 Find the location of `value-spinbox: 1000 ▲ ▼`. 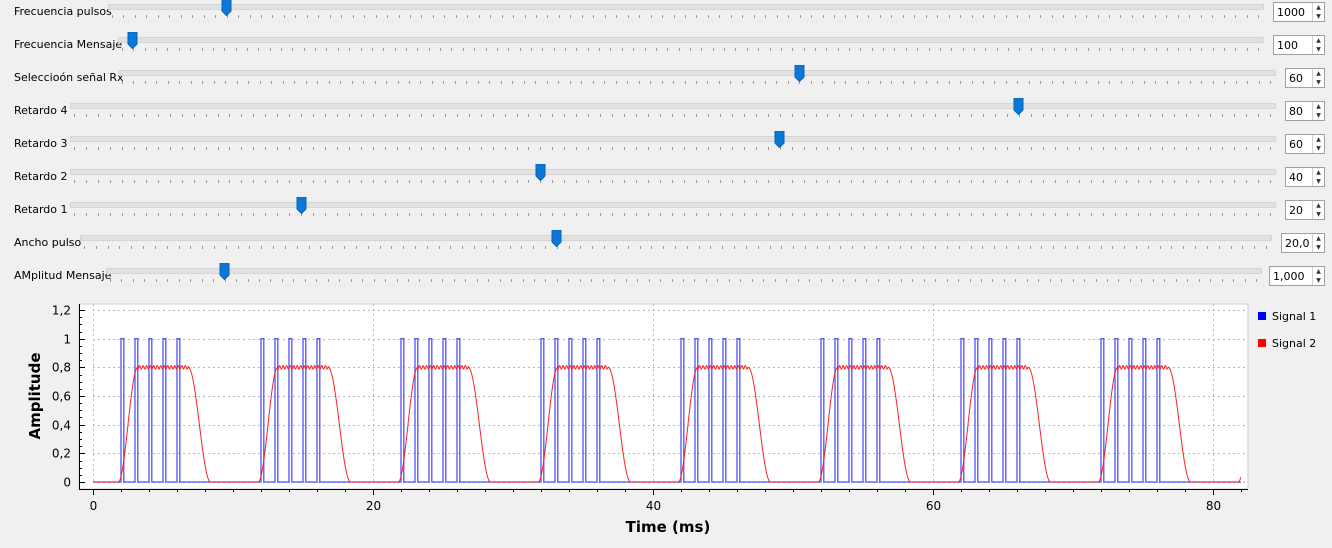

value-spinbox: 1000 ▲ ▼ is located at coordinates (1299, 12).